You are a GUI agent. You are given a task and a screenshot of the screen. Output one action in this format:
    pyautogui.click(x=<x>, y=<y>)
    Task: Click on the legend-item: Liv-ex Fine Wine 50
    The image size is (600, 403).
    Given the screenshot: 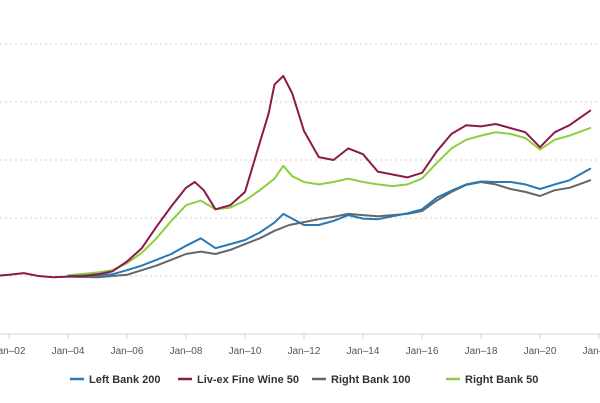 What is the action you would take?
    pyautogui.click(x=238, y=380)
    